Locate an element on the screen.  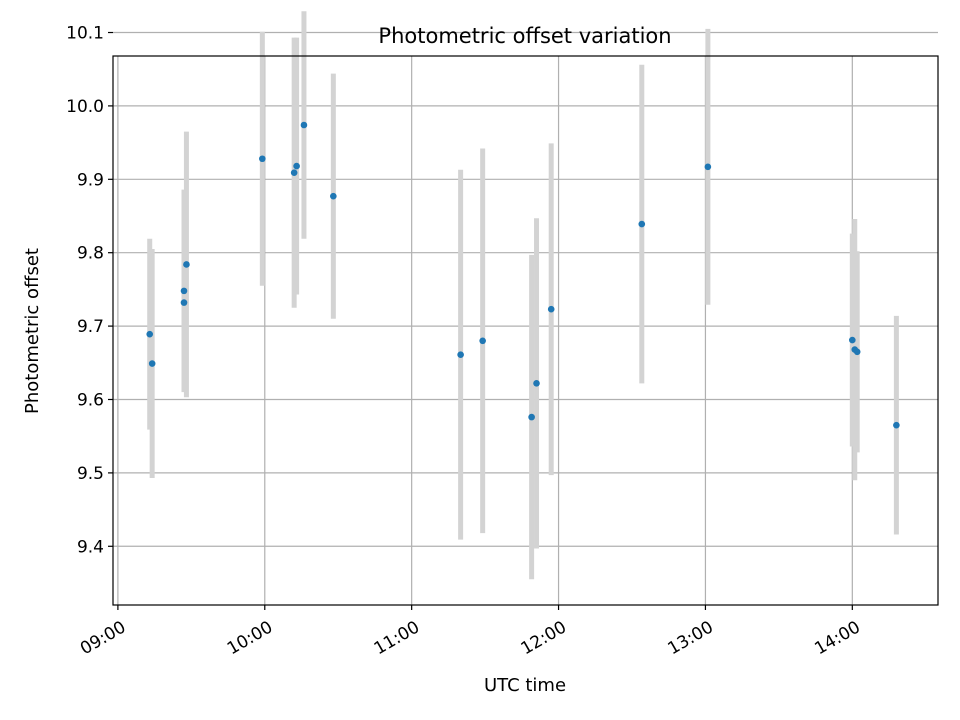
y-axis-label: Photometric offset is located at coordinates (32, 331).